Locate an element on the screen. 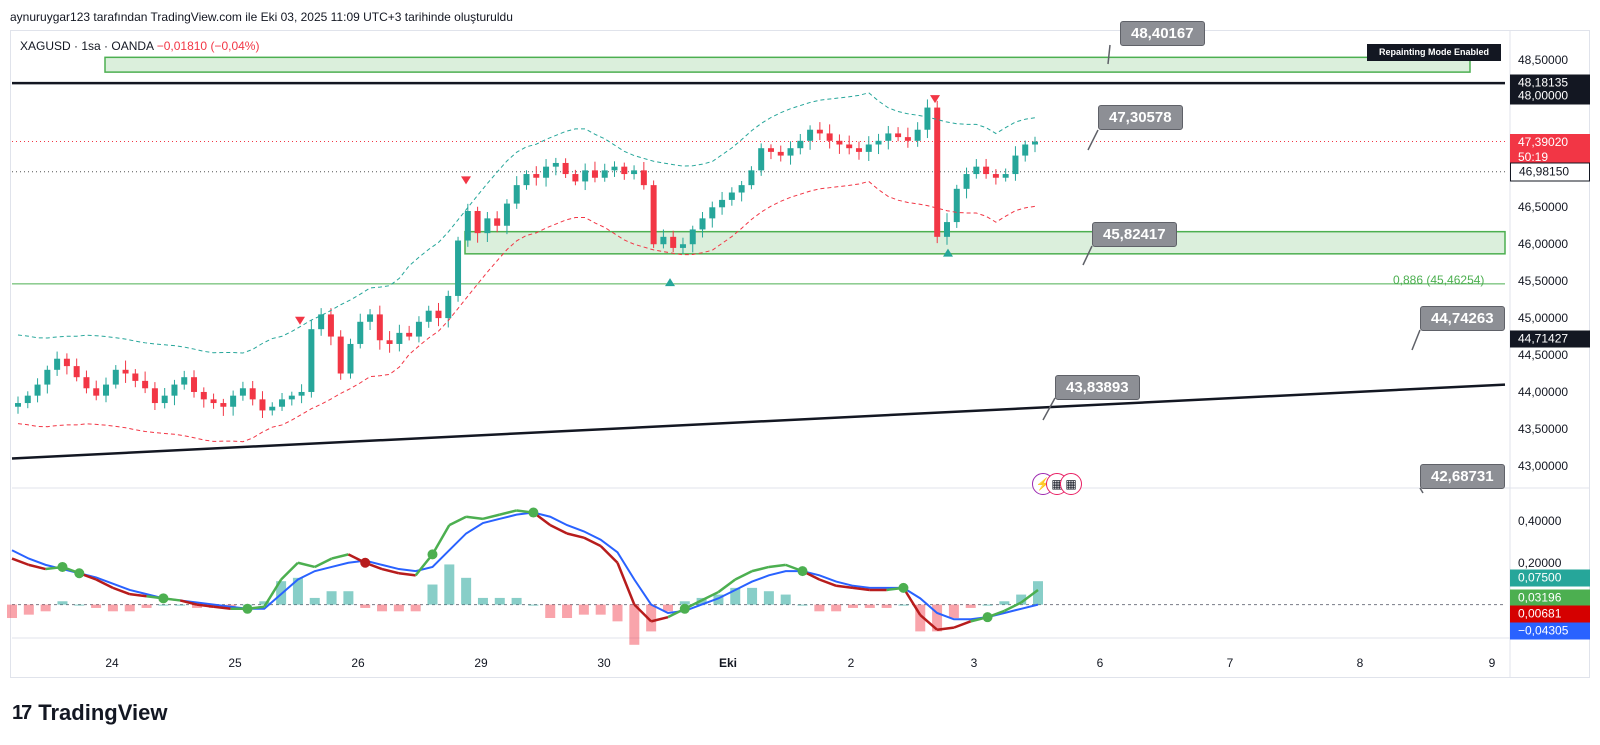  time-label-1: 25 is located at coordinates (235, 663).